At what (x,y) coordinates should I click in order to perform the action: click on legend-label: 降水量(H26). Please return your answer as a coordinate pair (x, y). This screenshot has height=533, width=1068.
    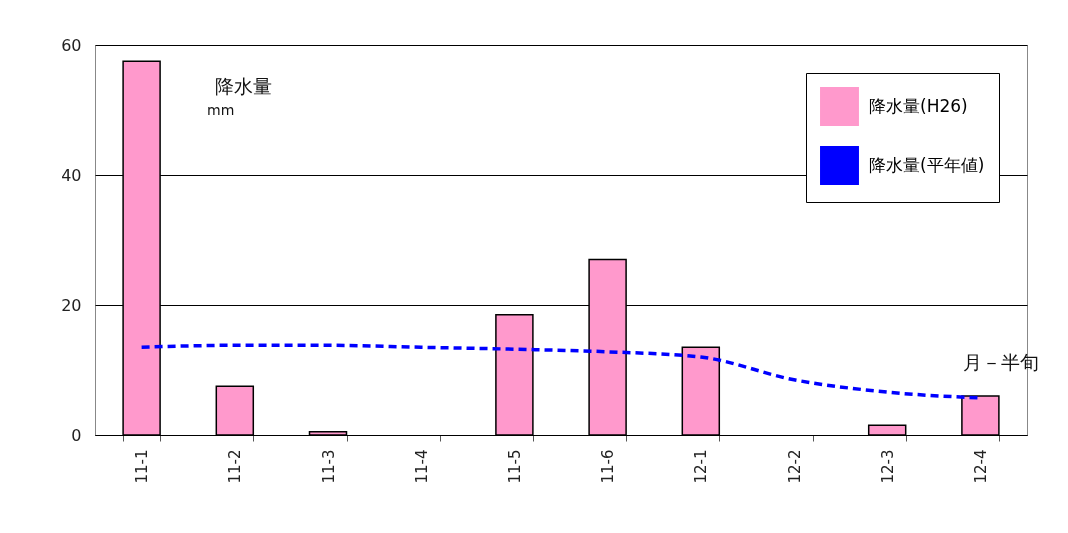
    Looking at the image, I should click on (918, 105).